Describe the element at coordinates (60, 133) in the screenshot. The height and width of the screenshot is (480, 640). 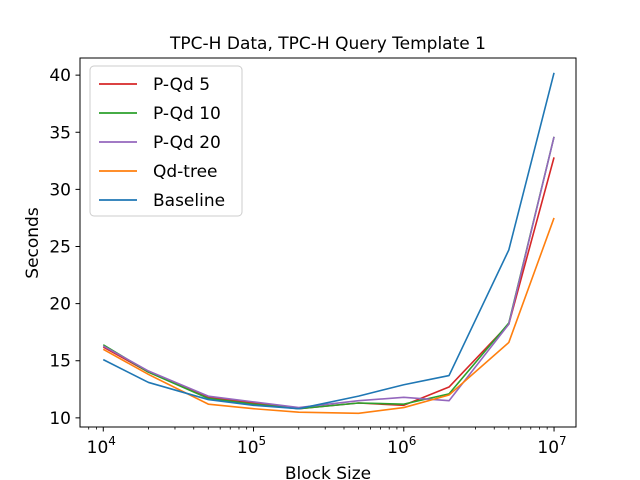
I see `y-tick-label: 35` at that location.